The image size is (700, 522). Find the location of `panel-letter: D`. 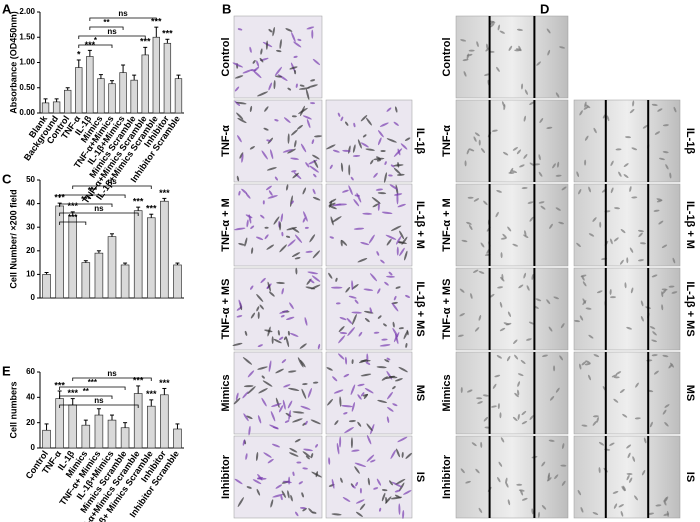

panel-letter: D is located at coordinates (544, 8).